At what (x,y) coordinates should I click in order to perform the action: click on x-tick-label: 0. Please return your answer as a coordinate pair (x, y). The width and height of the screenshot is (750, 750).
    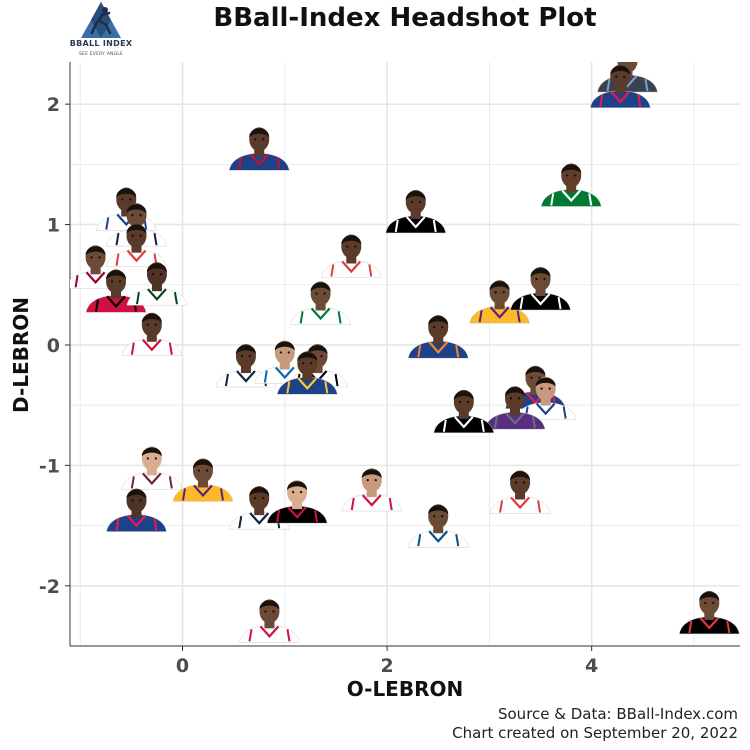
    Looking at the image, I should click on (182, 666).